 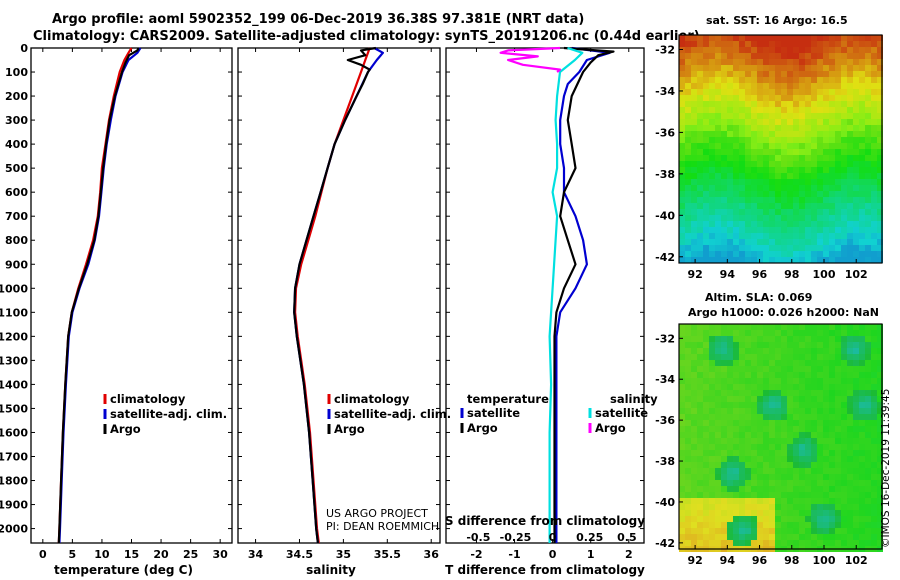 I want to click on lon-tick-label: 100, so click(x=824, y=560).